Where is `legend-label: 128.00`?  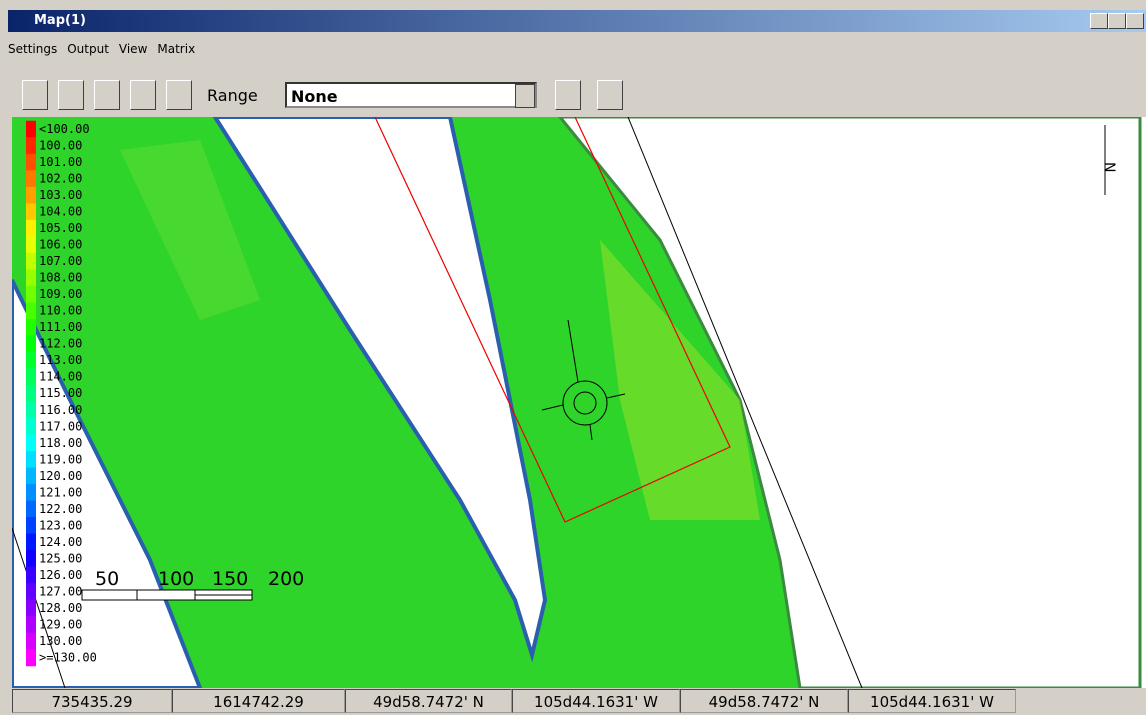
legend-label: 128.00 is located at coordinates (60, 608).